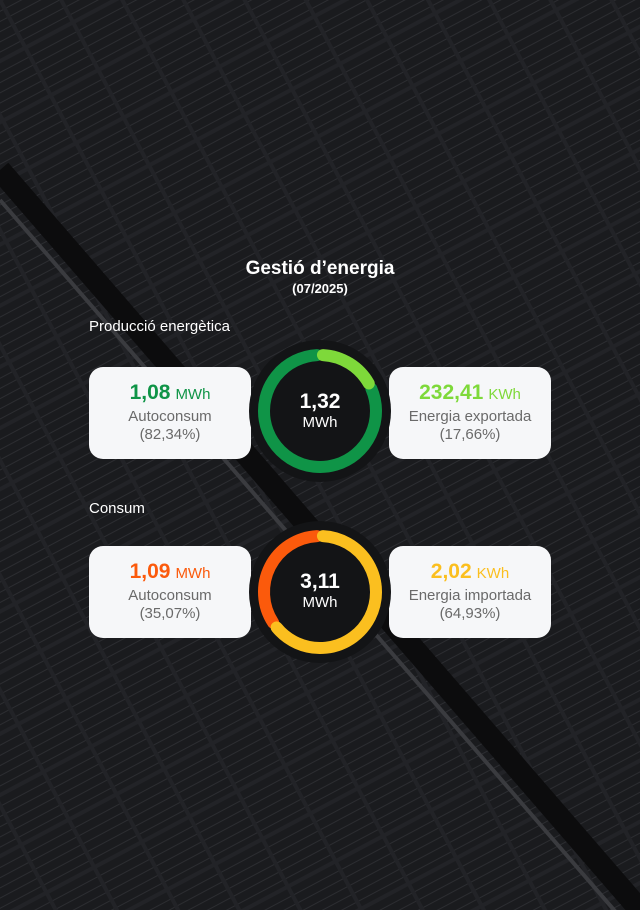  I want to click on value: 232,41, so click(451, 392).